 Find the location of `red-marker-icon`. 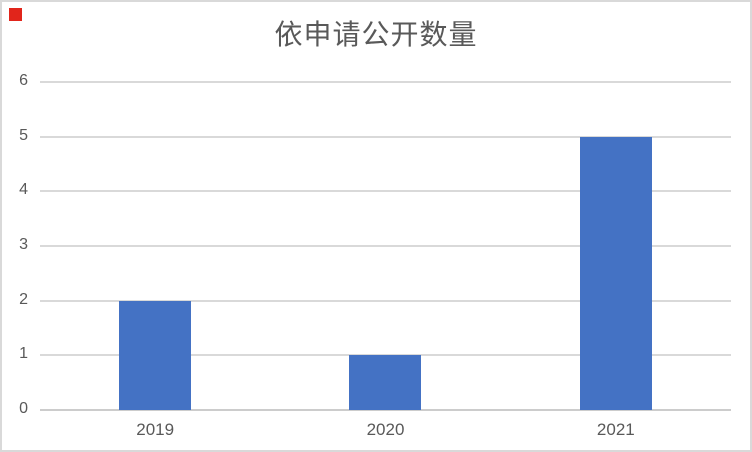

red-marker-icon is located at coordinates (15, 14).